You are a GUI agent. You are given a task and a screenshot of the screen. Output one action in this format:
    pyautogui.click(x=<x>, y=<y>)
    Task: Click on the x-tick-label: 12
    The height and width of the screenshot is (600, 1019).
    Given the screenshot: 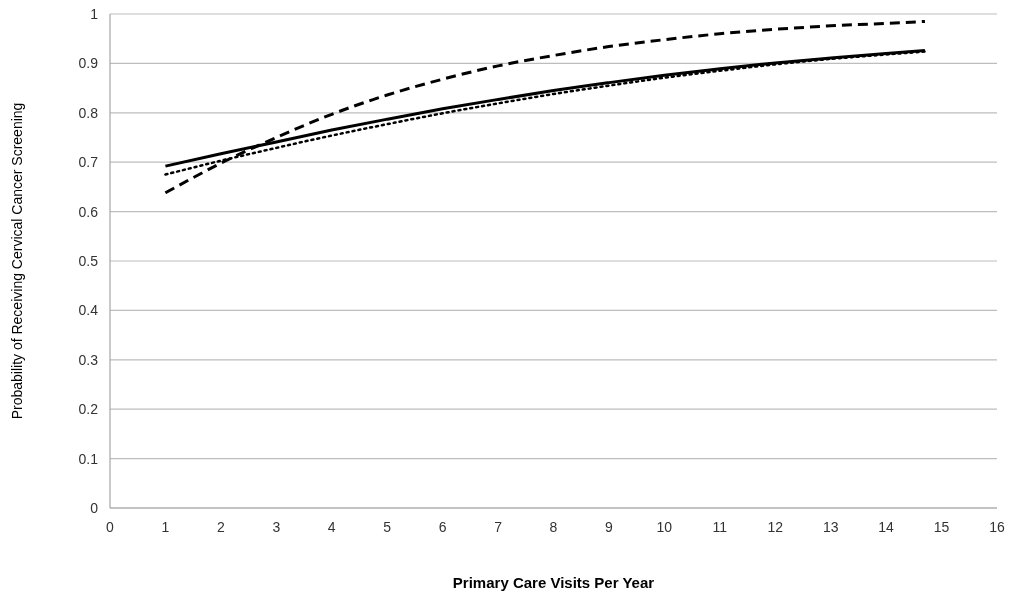 What is the action you would take?
    pyautogui.click(x=775, y=527)
    